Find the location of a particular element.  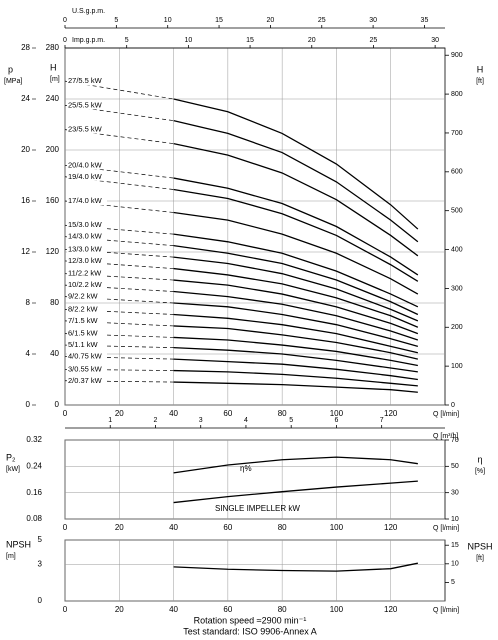

y2-tick-label: 10 is located at coordinates (455, 564).